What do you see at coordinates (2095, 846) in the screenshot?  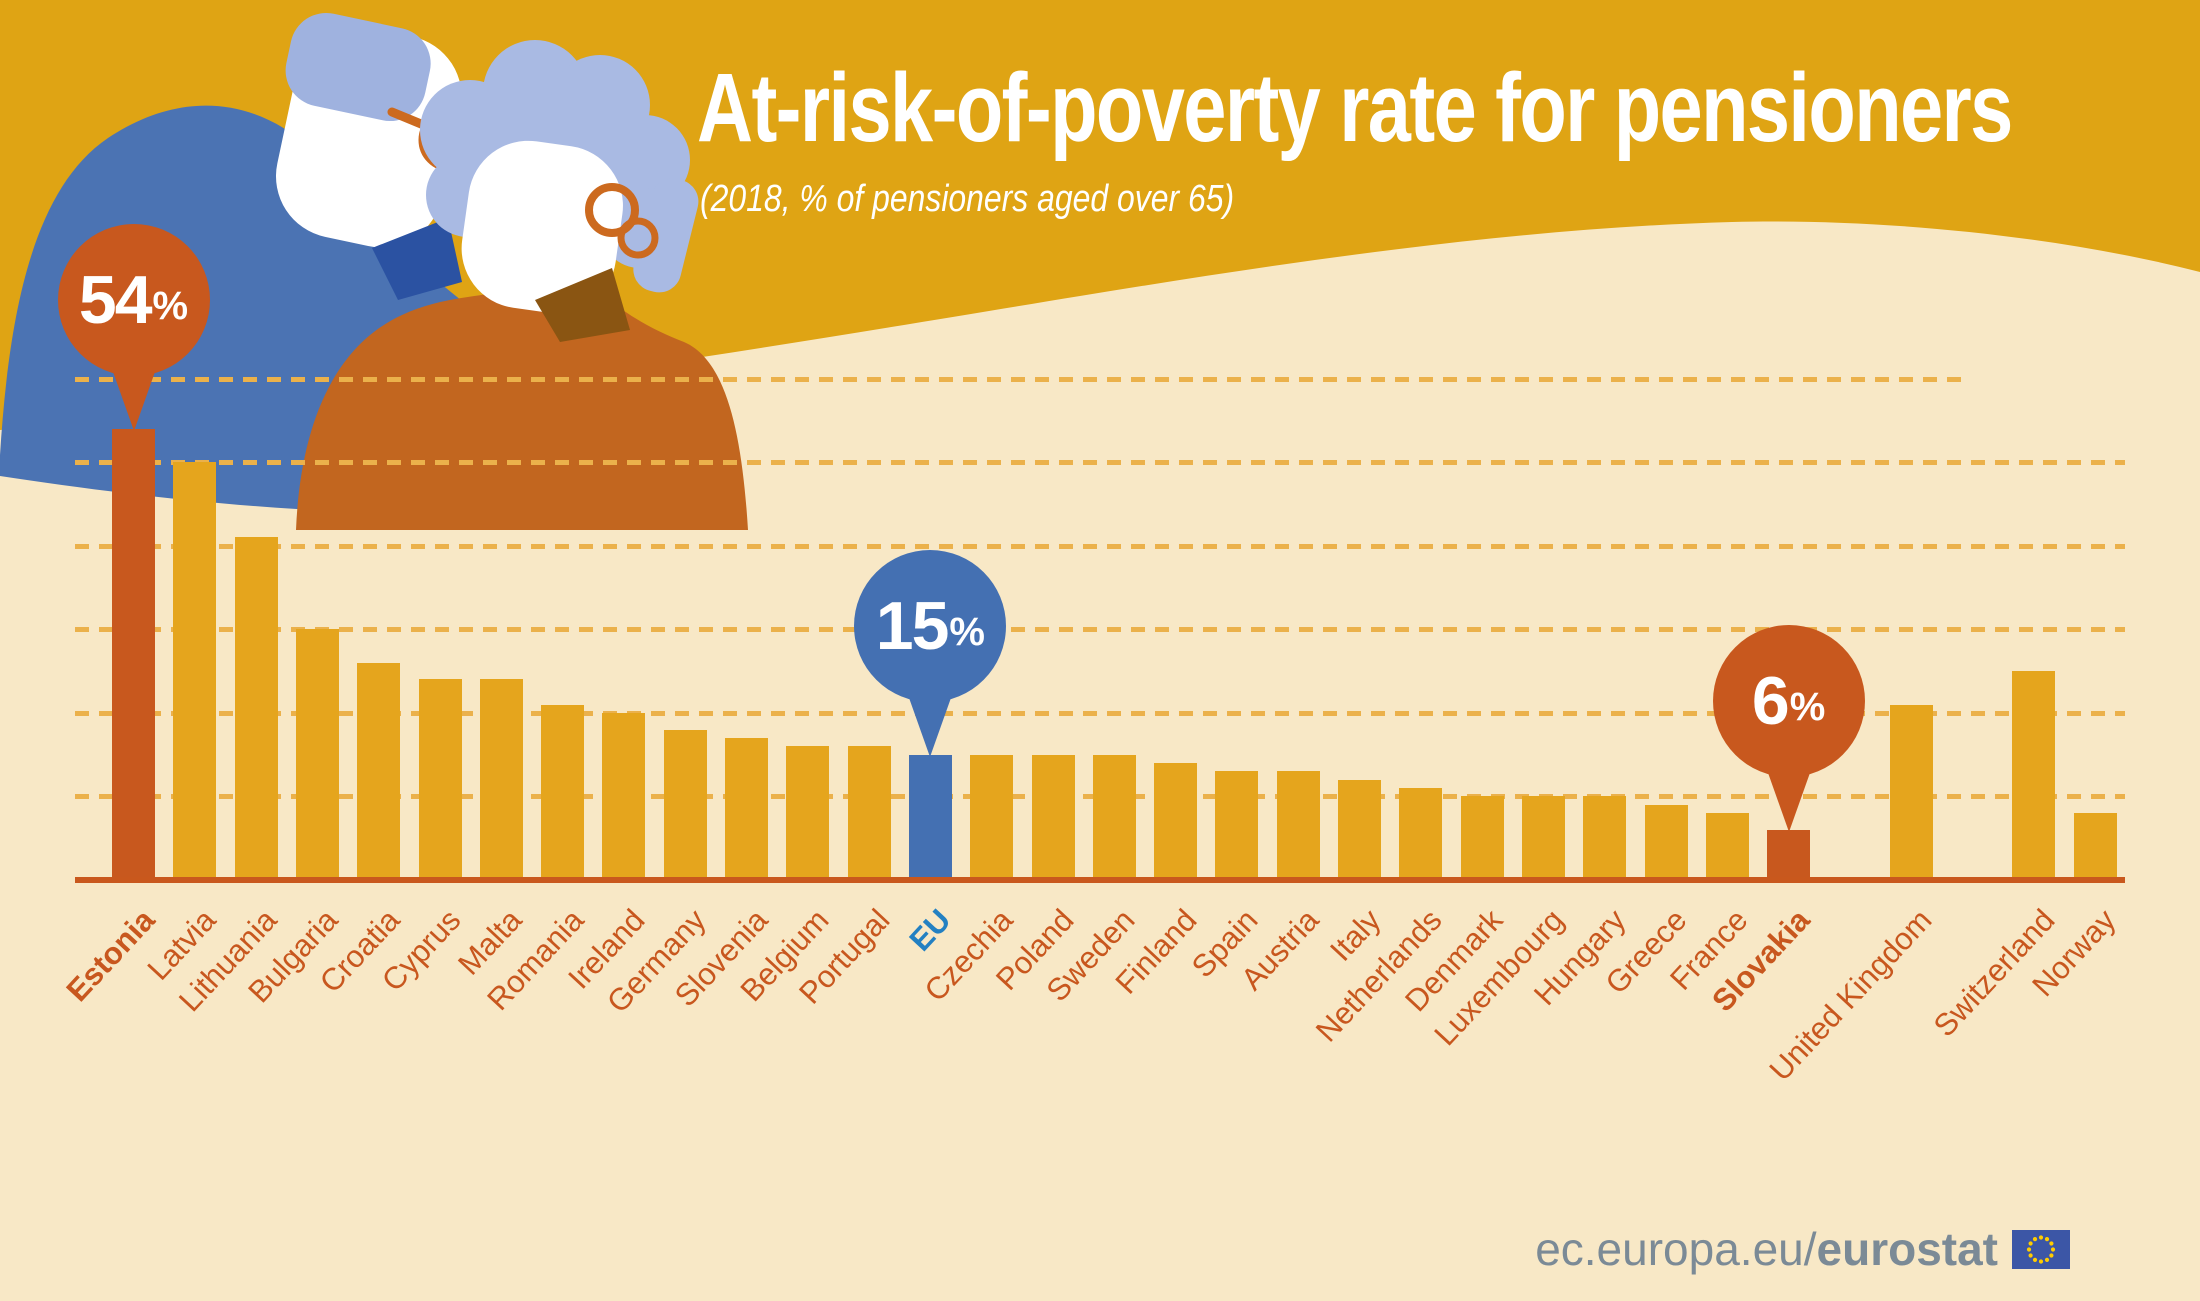 I see `bar-norway` at bounding box center [2095, 846].